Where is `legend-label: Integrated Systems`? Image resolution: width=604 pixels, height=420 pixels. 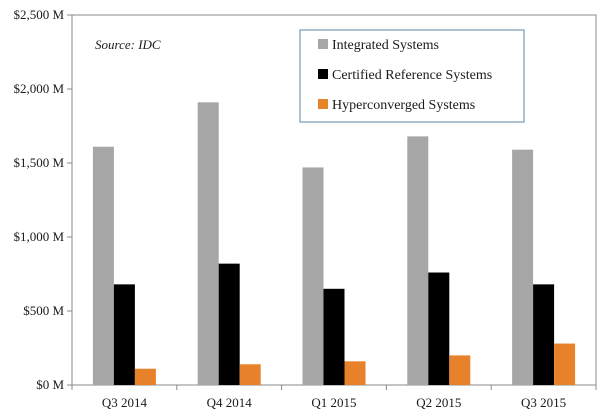
legend-label: Integrated Systems is located at coordinates (385, 45).